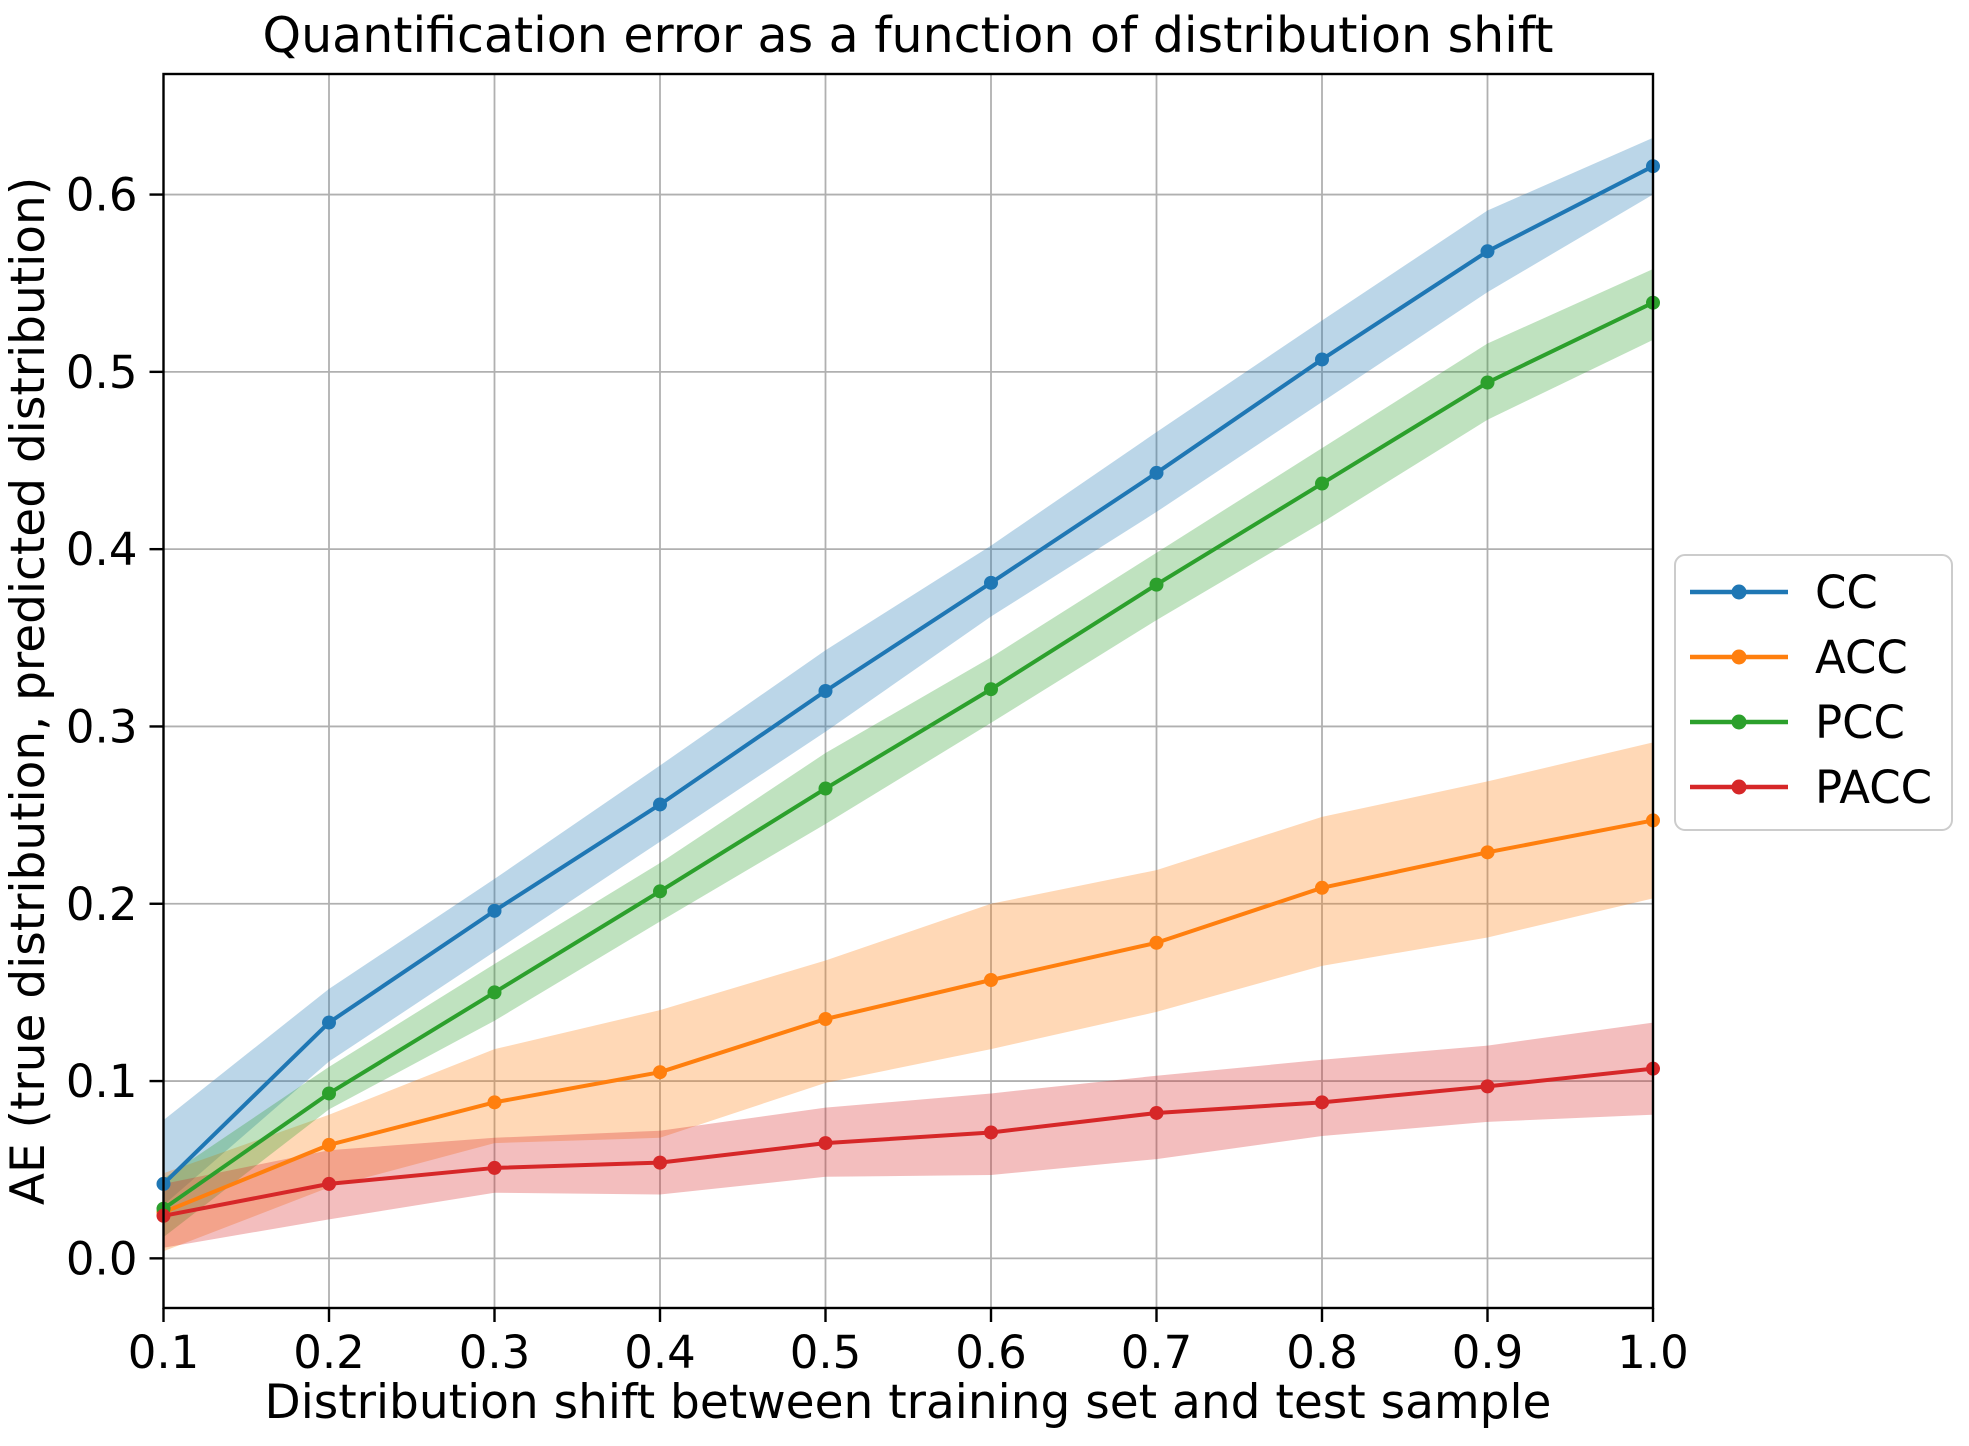 The image size is (1969, 1446). Describe the element at coordinates (164, 1352) in the screenshot. I see `x-tick-label: 0.1` at that location.